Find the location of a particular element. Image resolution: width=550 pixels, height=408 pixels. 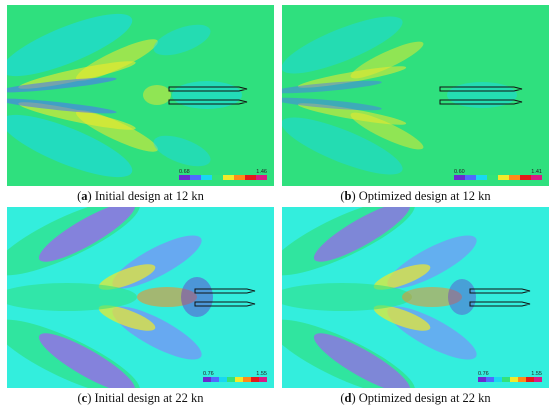

caption-b: (b) Optimized design at 12 kn is located at coordinates (415, 196).